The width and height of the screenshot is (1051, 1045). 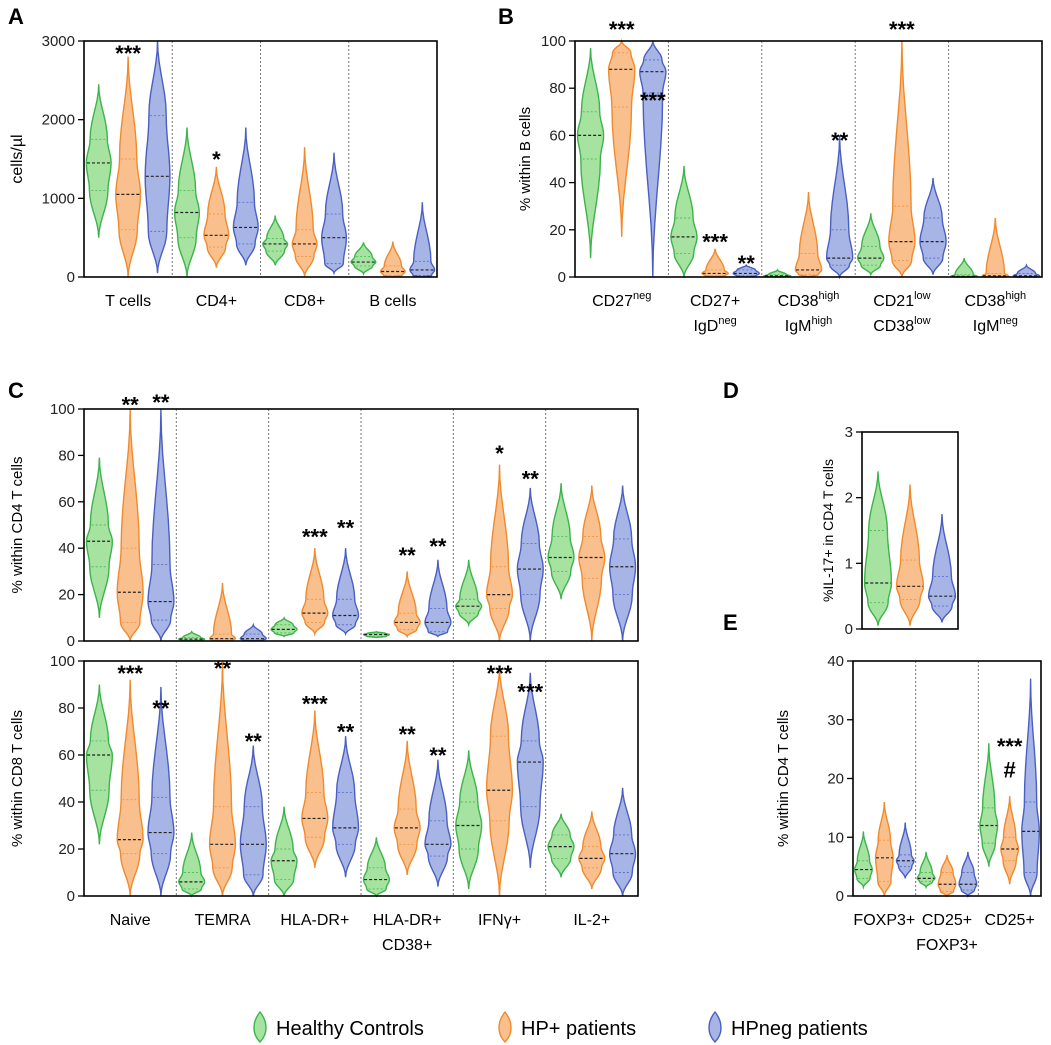 What do you see at coordinates (66, 755) in the screenshot?
I see `y-tick-label: 60` at bounding box center [66, 755].